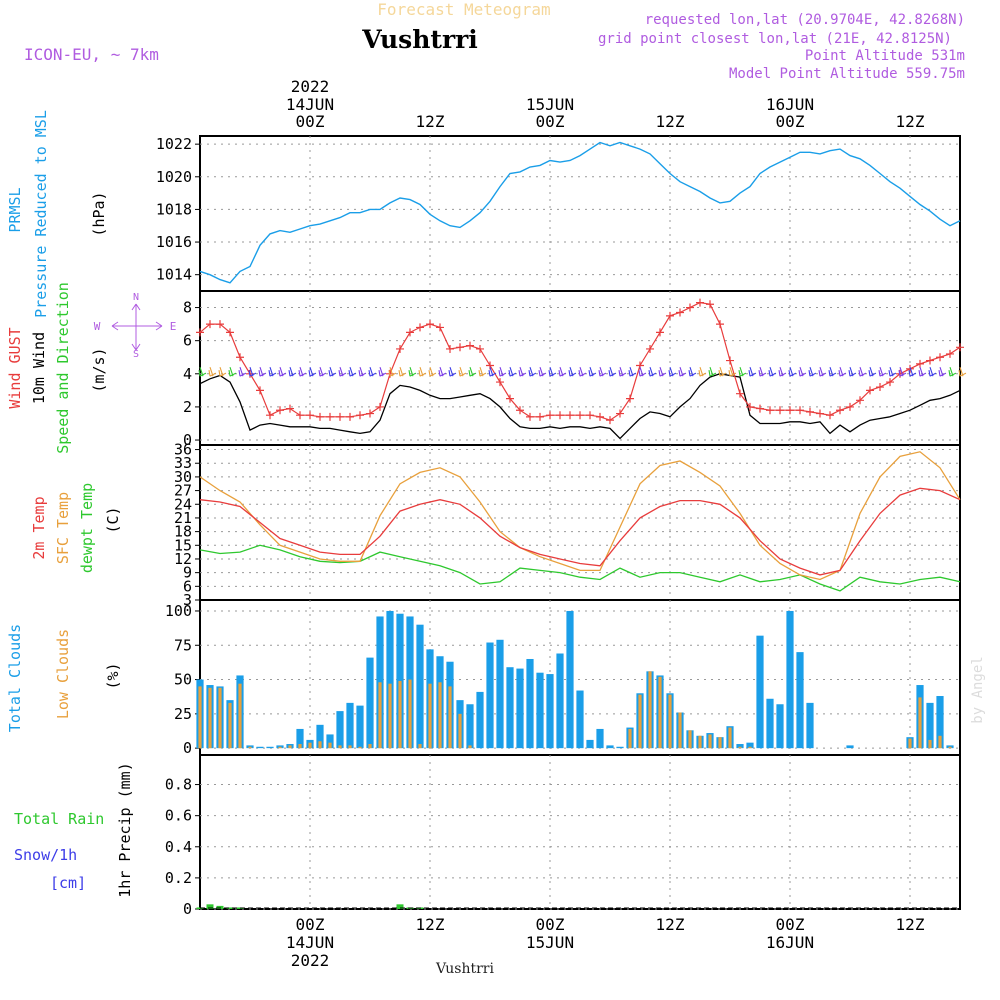 The height and width of the screenshot is (1000, 1000). I want to click on precip-ytick-label: 0.2, so click(178, 878).